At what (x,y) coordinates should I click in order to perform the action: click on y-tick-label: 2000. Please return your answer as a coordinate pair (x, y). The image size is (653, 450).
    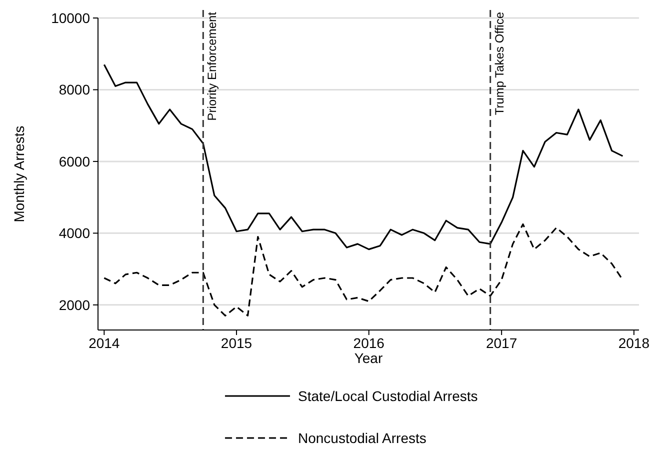
    Looking at the image, I should click on (74, 304).